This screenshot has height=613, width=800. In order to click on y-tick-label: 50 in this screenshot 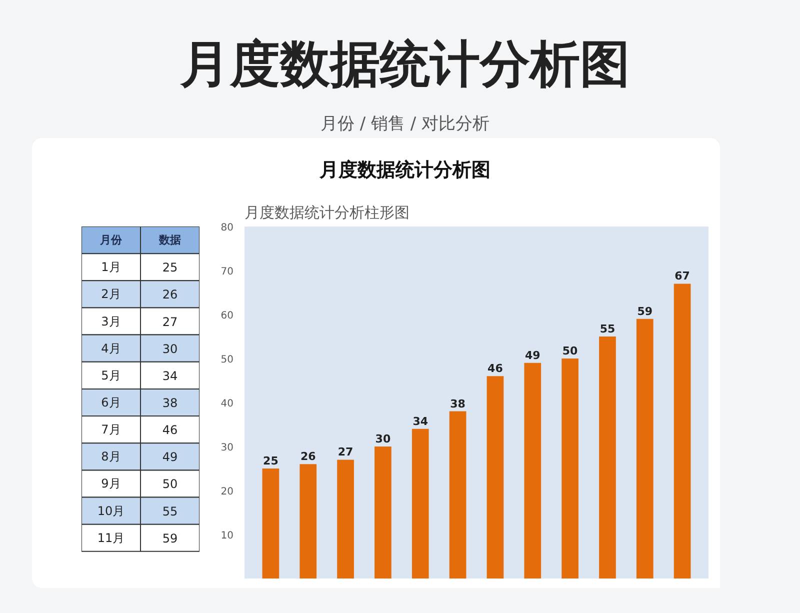, I will do `click(227, 360)`.